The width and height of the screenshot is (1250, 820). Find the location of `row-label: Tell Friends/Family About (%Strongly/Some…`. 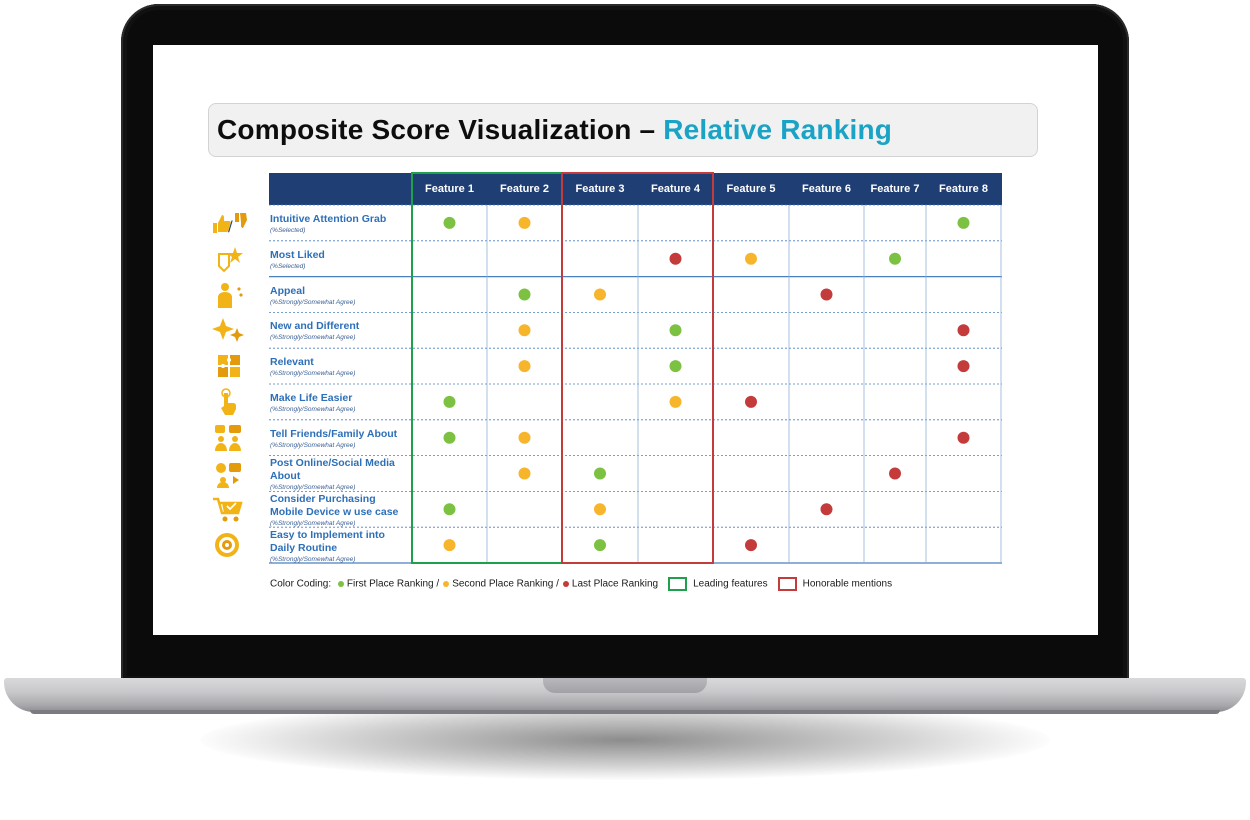

row-label: Tell Friends/Family About (%Strongly/Some… is located at coordinates (340, 439).